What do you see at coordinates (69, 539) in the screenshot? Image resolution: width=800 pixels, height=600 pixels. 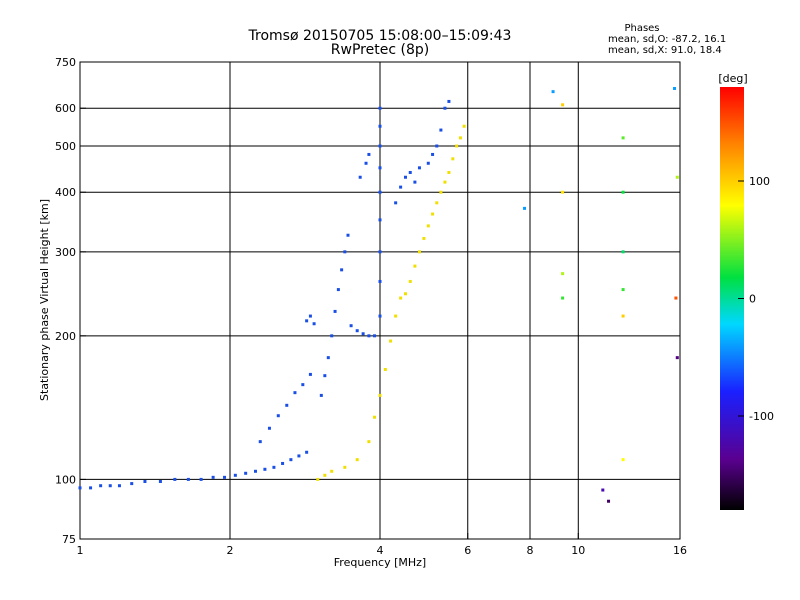 I see `y-tick-label: 75` at bounding box center [69, 539].